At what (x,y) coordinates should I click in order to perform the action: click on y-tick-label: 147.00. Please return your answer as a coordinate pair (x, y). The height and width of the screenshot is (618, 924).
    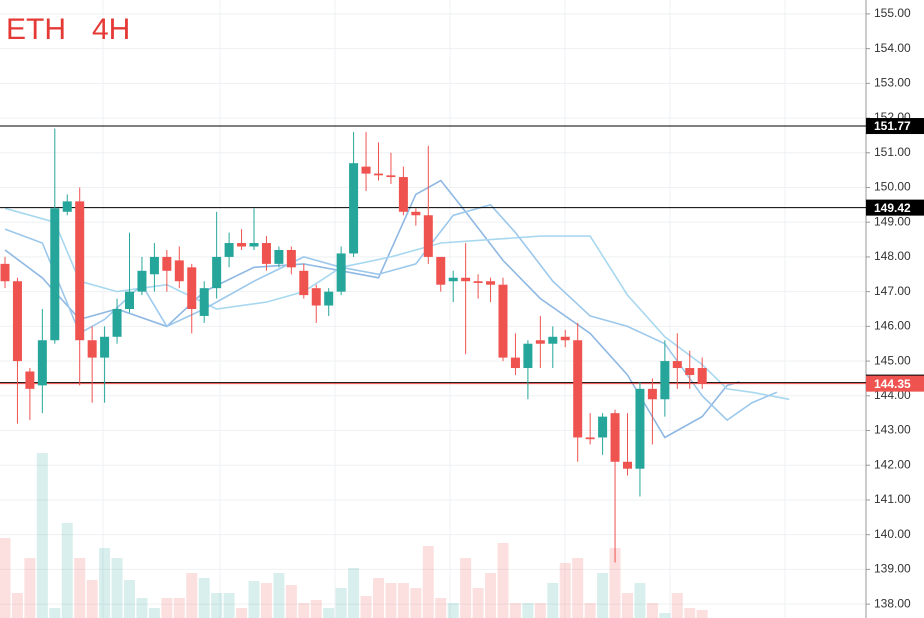
    Looking at the image, I should click on (892, 291).